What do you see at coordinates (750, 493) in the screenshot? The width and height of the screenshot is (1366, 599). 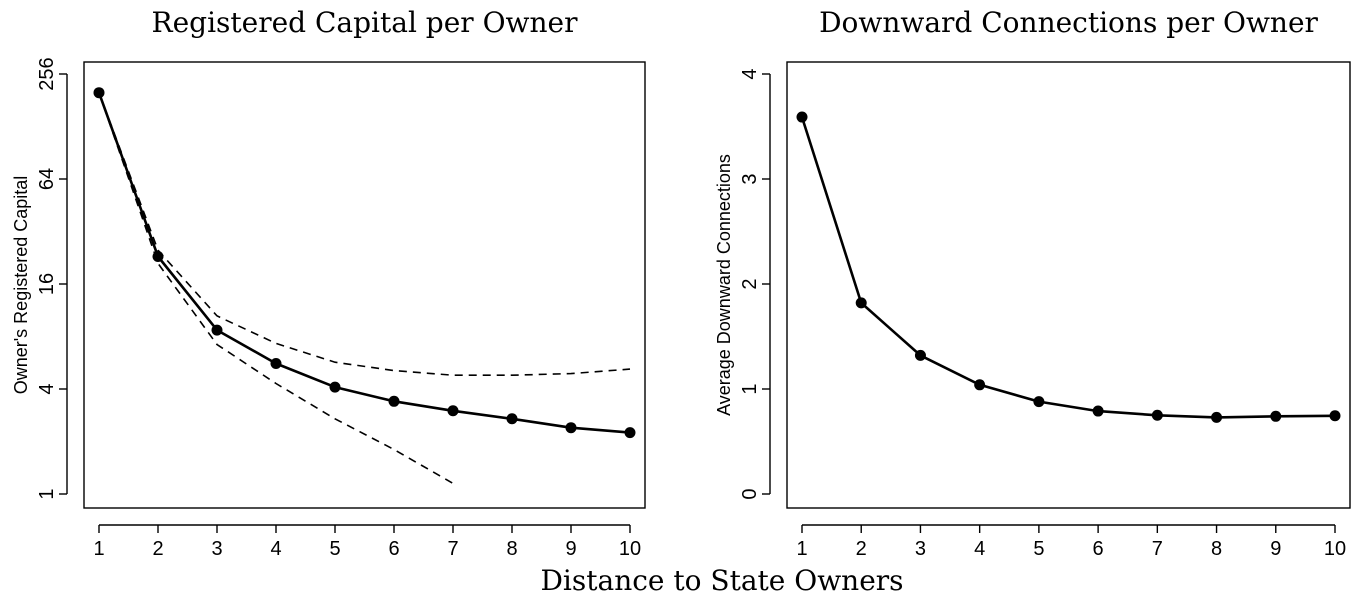 I see `y-tick-label: 0` at bounding box center [750, 493].